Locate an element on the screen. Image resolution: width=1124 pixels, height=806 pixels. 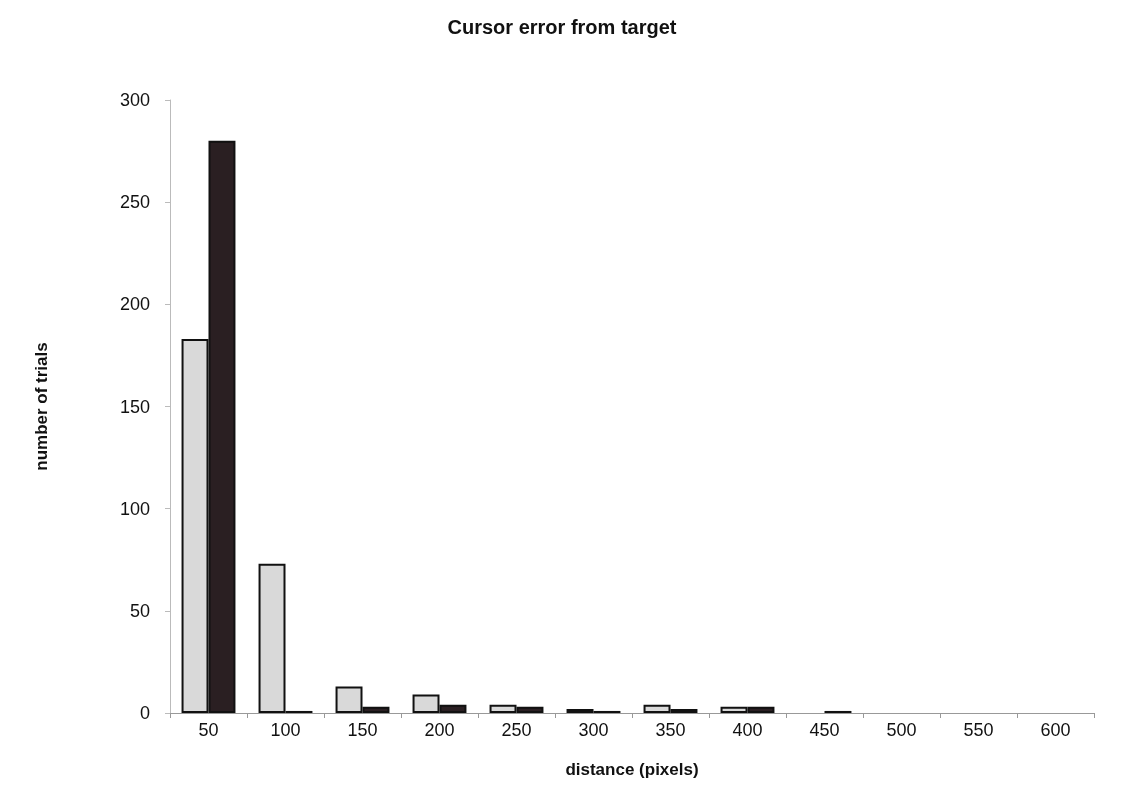
x-tick-label: 250 is located at coordinates (516, 730).